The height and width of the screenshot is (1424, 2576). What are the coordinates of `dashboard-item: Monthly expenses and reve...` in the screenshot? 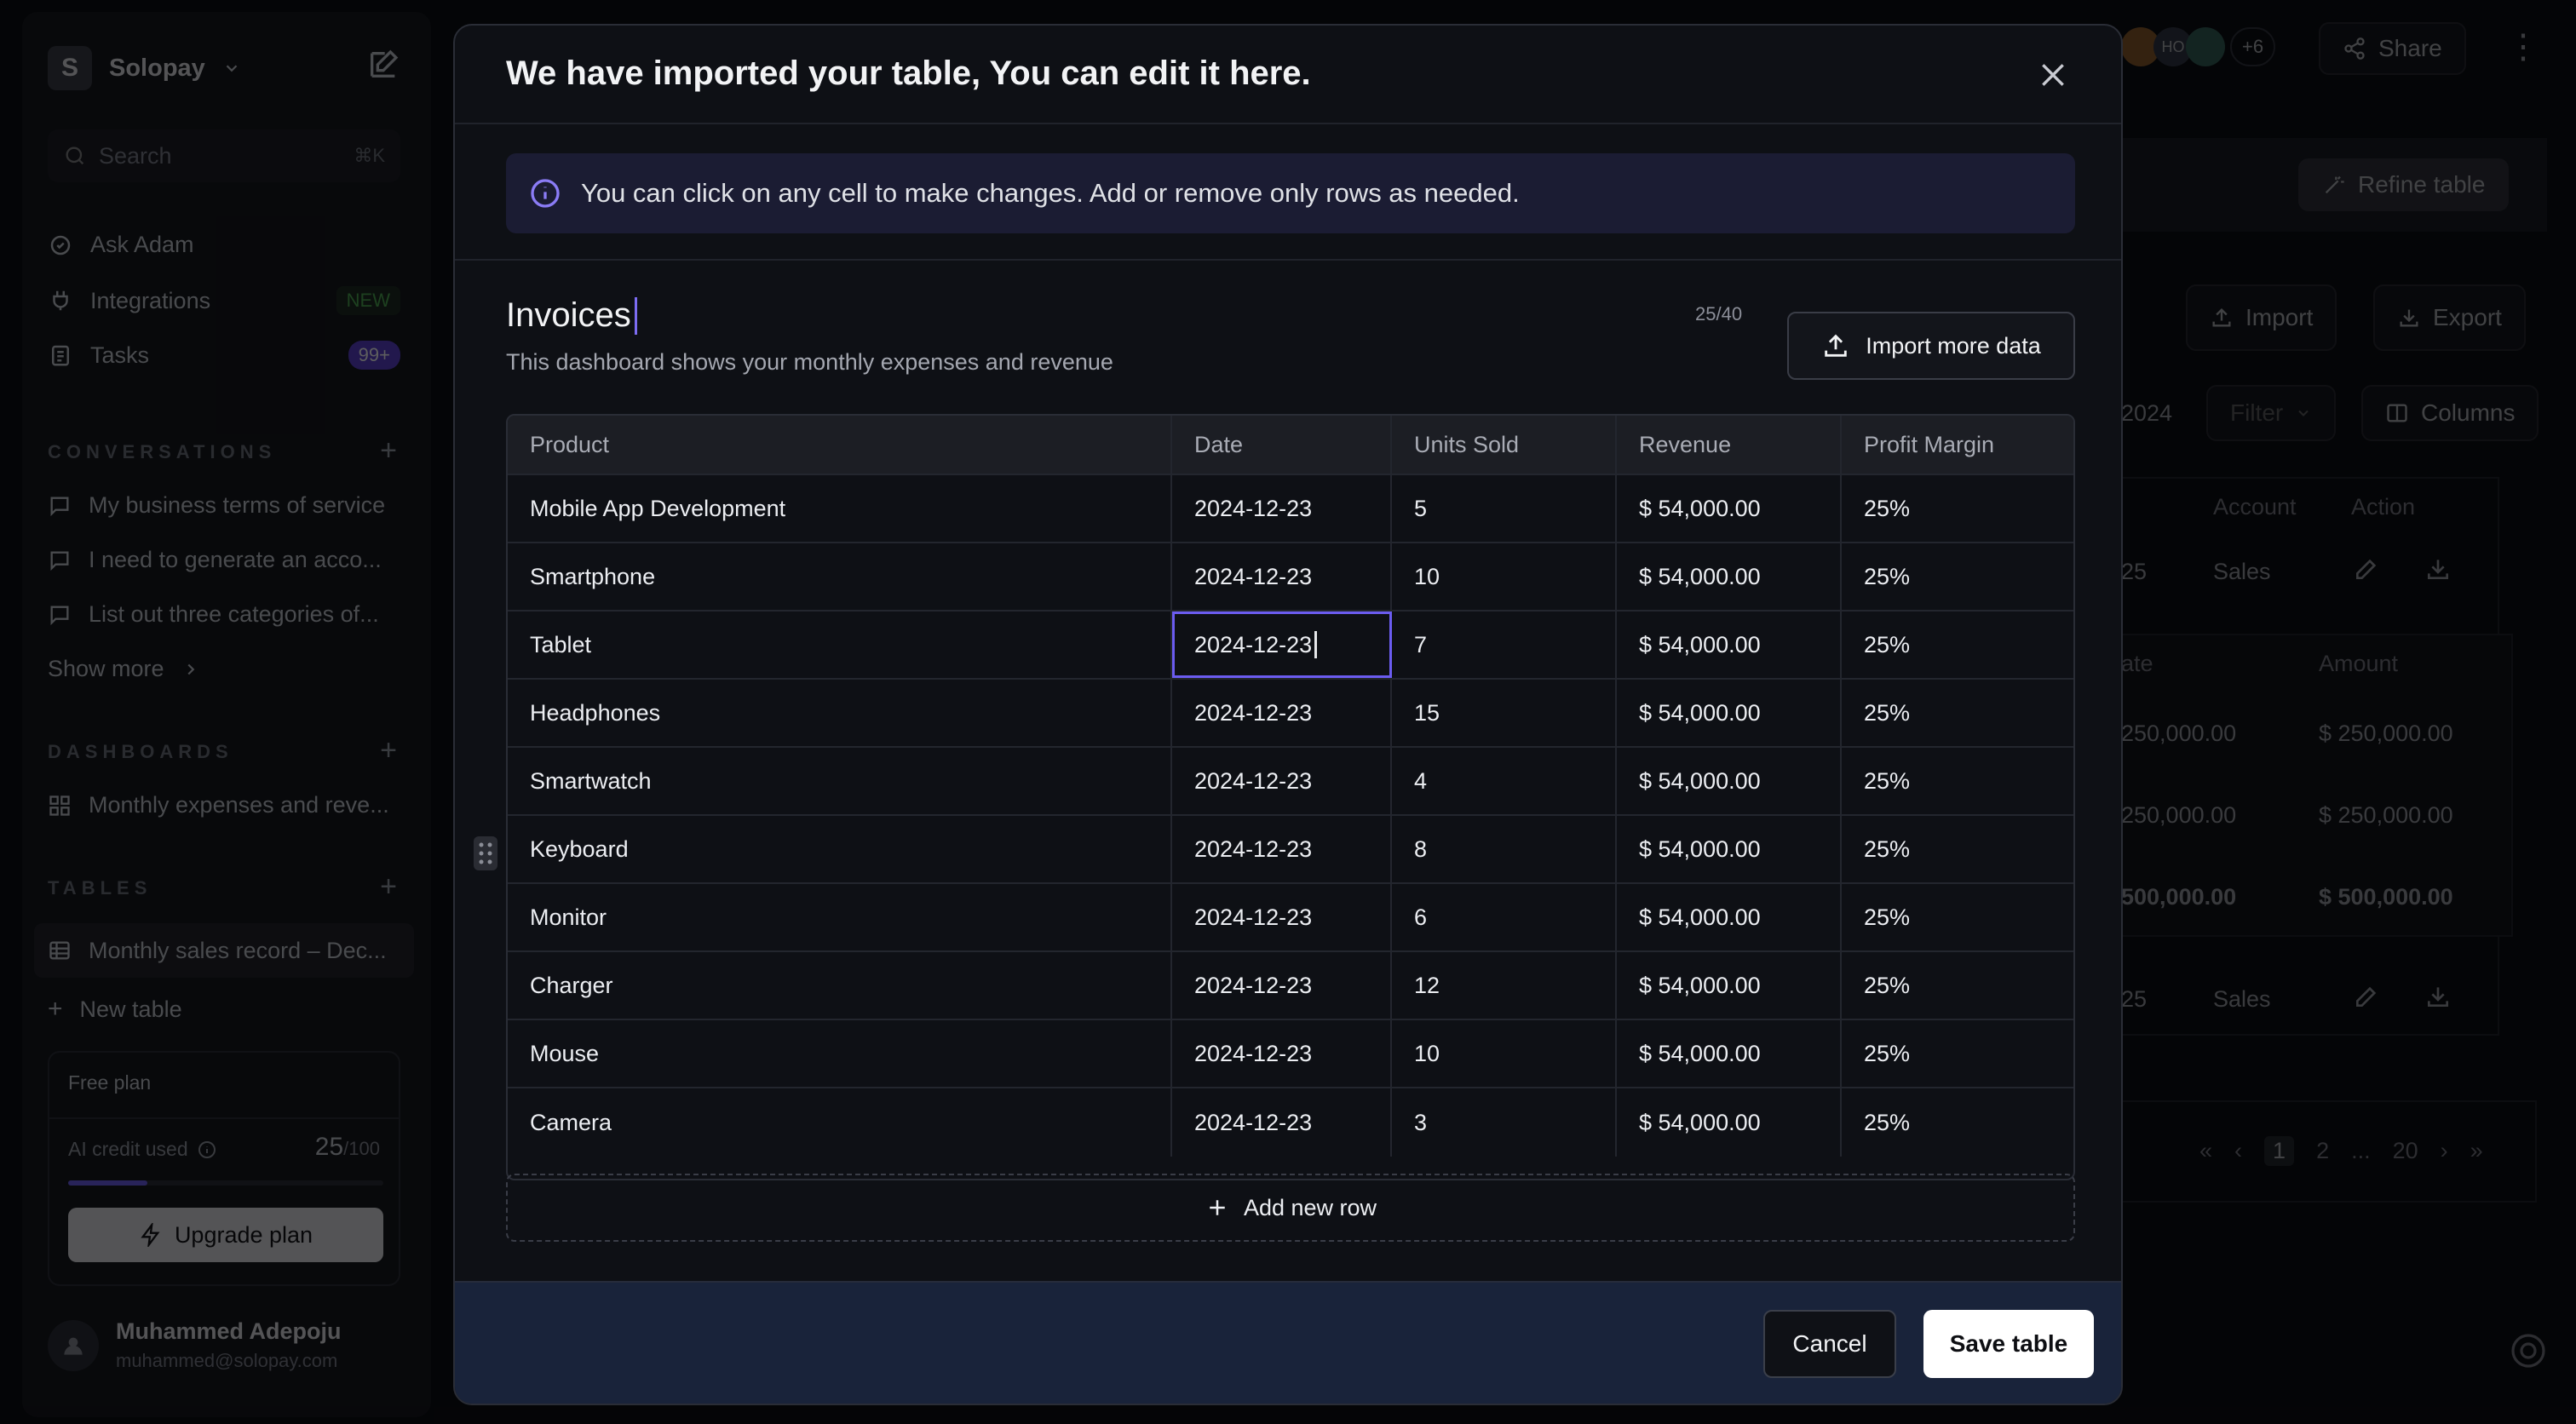 It's located at (218, 805).